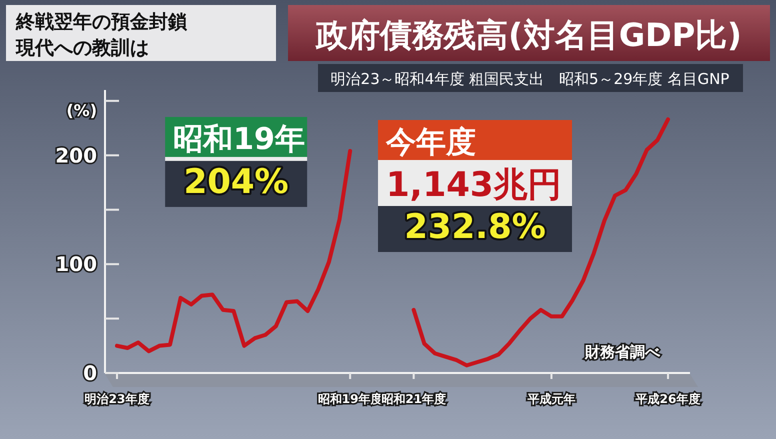 Image resolution: width=776 pixels, height=439 pixels. I want to click on annotation: 財務省調べ, so click(622, 352).